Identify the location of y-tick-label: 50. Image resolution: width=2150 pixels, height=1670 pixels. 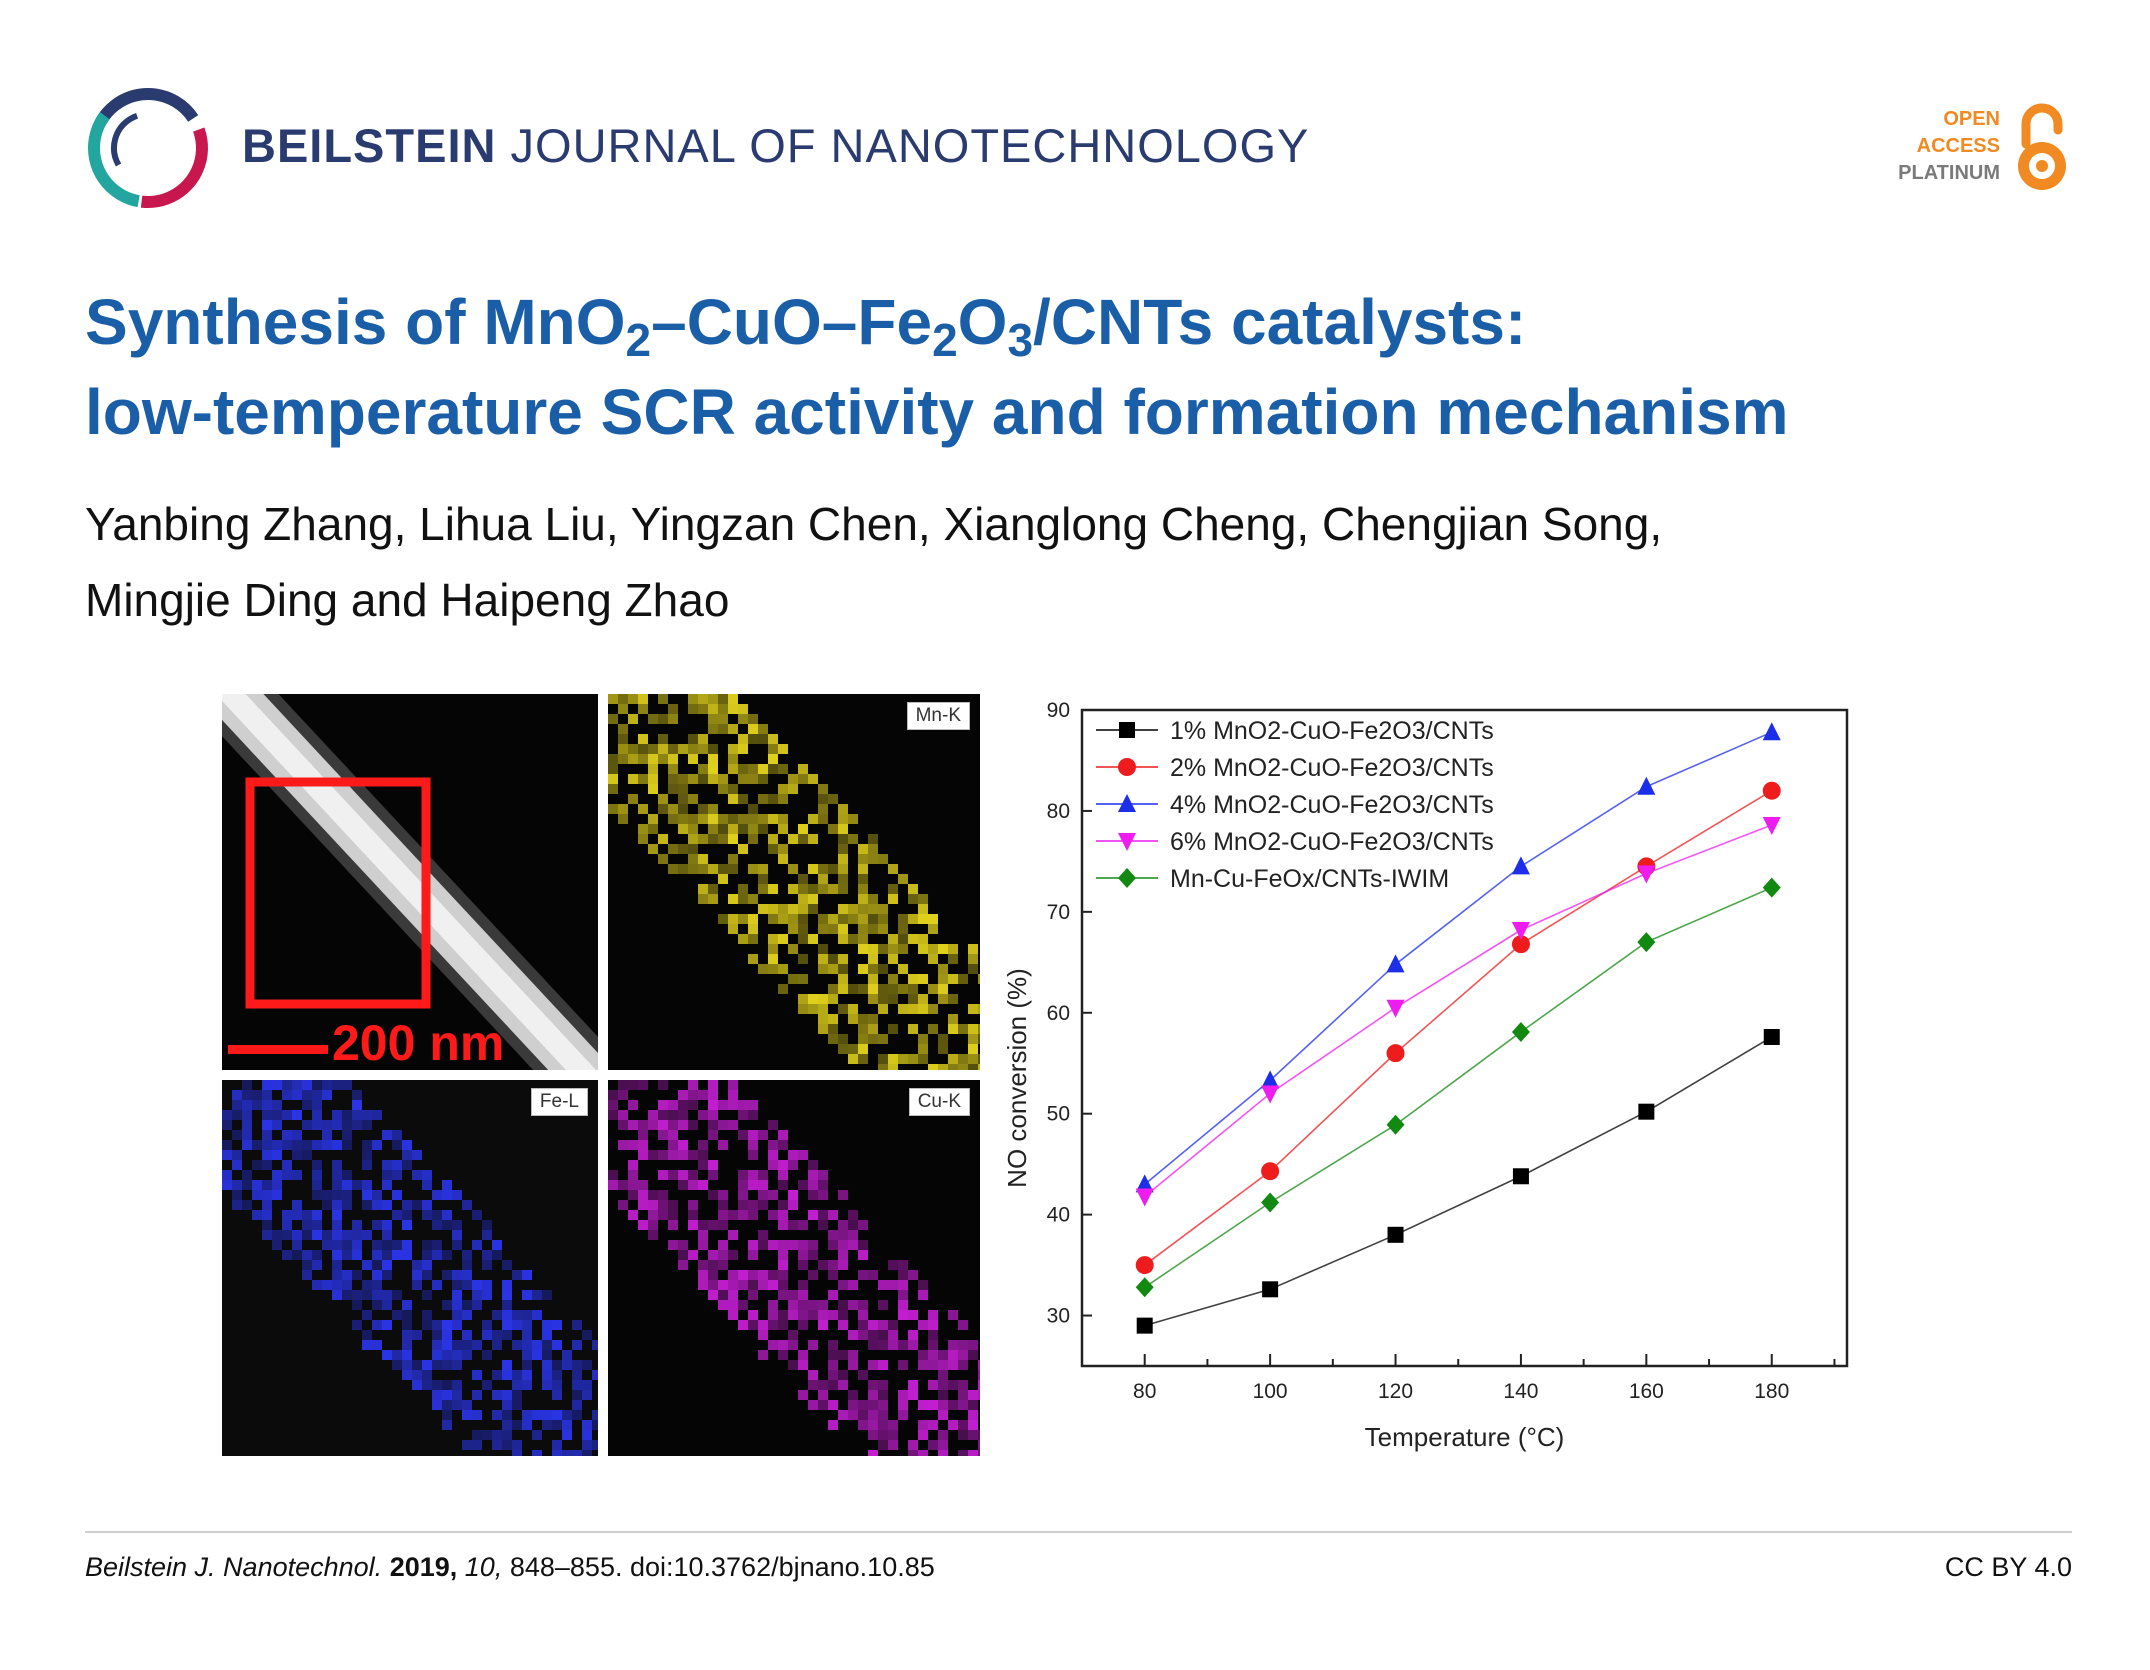
(1058, 1114).